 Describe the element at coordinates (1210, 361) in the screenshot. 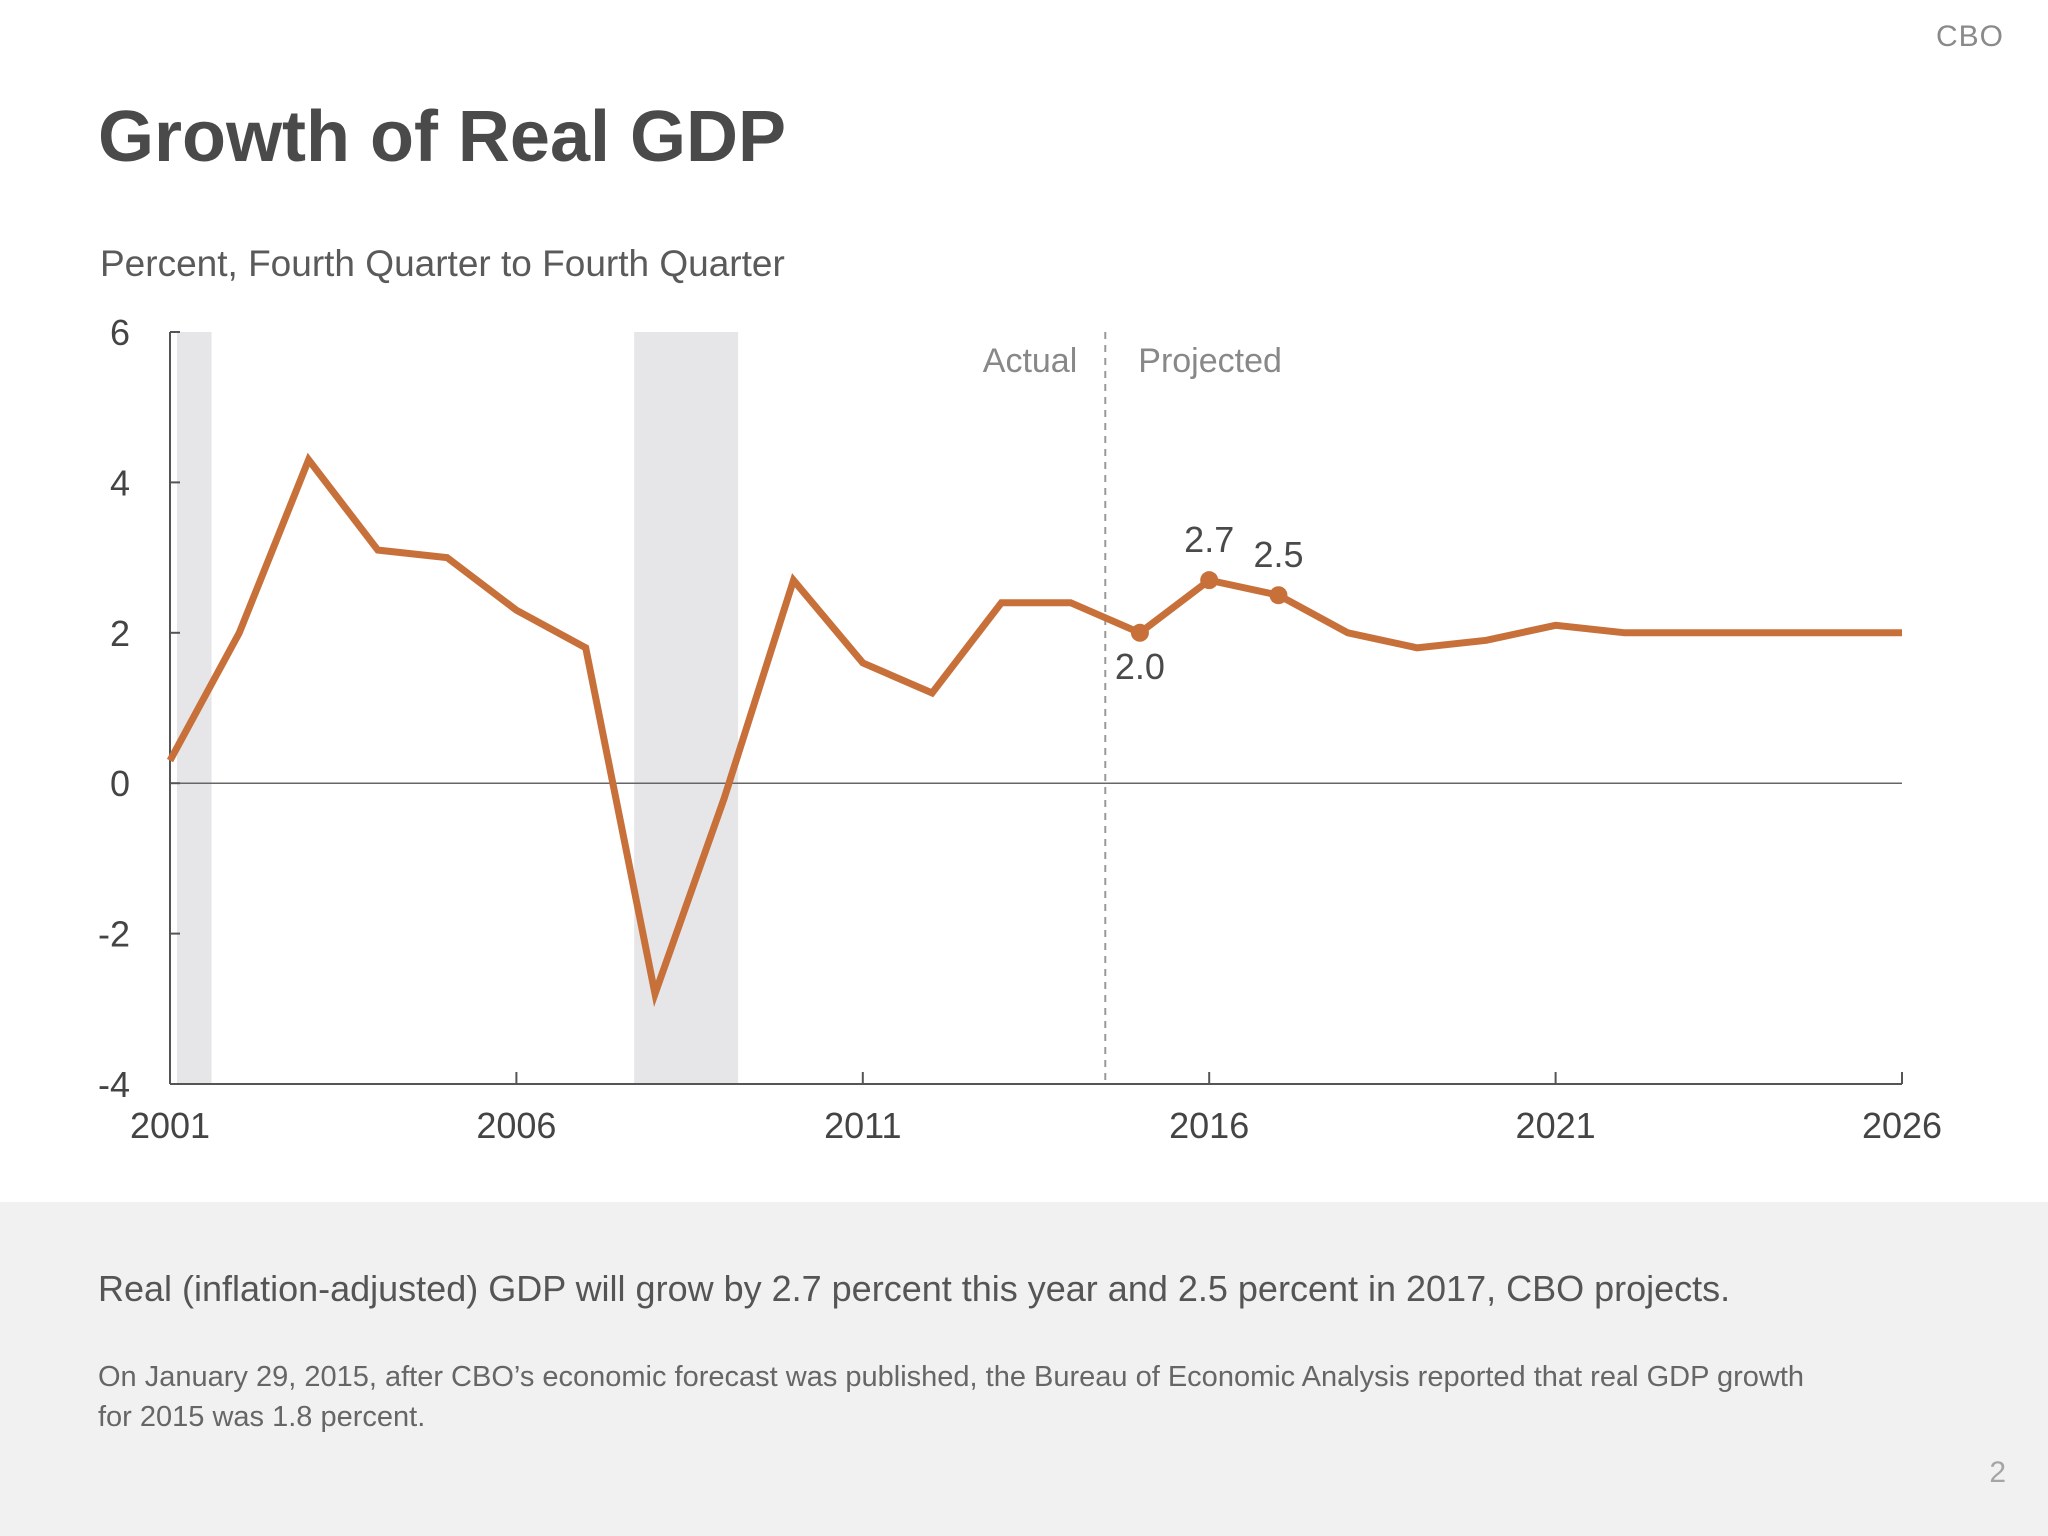

I see `projected-label: Projected` at that location.